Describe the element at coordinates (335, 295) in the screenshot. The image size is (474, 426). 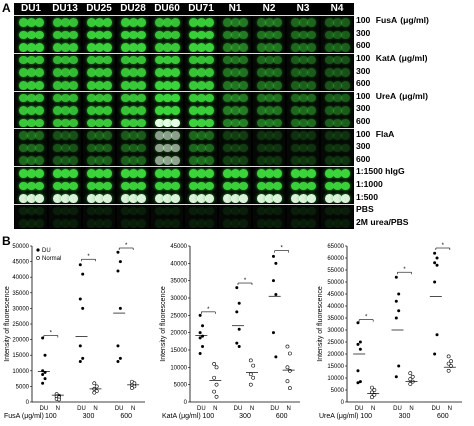
I see `y-tick-label: 45000` at that location.